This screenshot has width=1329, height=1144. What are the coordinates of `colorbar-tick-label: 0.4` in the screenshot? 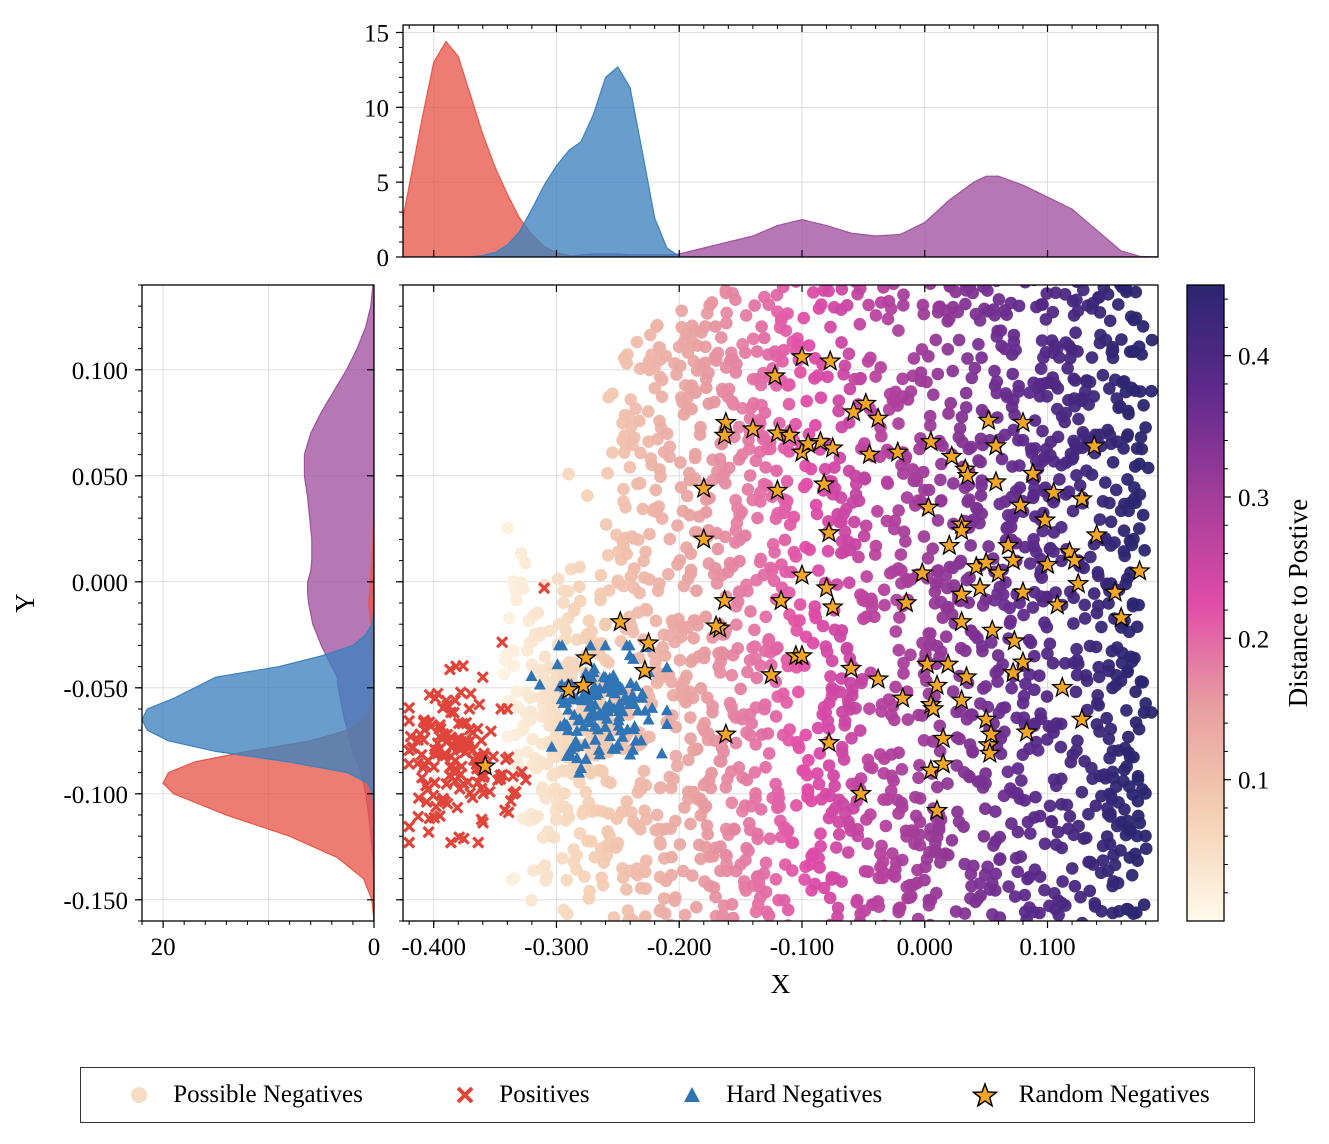 It's located at (1254, 357).